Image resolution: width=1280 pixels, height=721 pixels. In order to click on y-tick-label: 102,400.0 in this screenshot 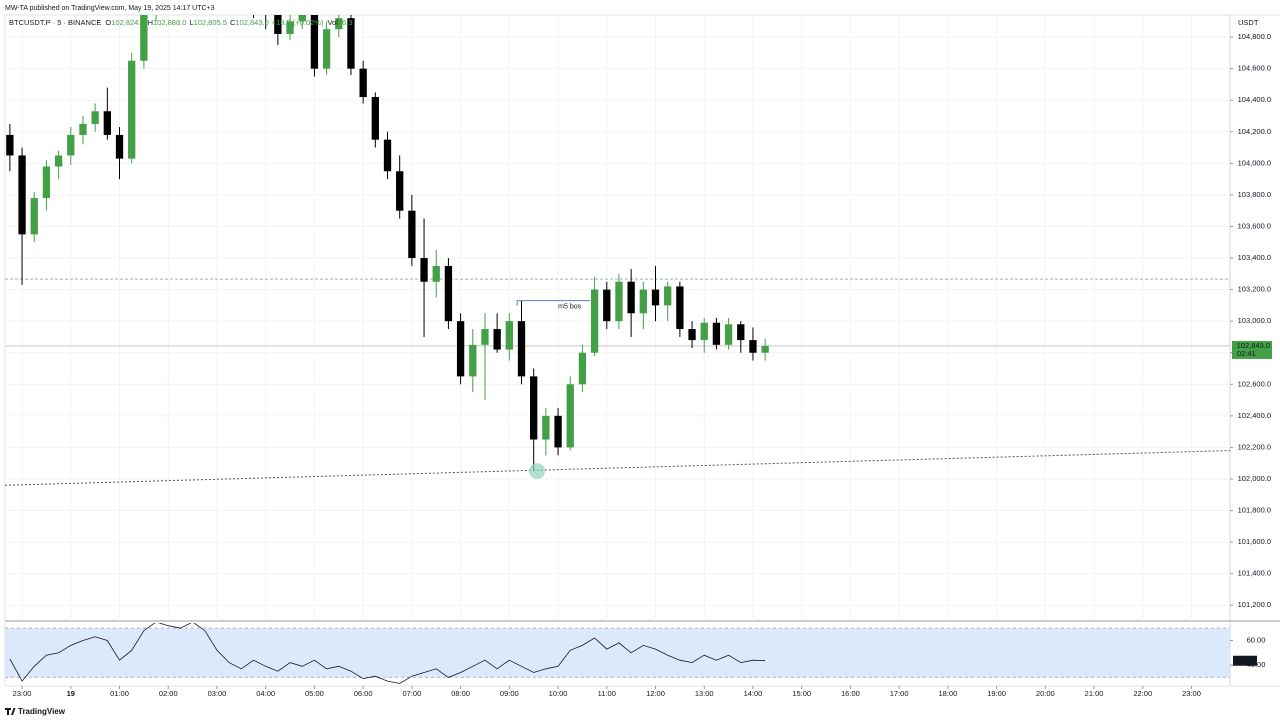, I will do `click(1254, 415)`.